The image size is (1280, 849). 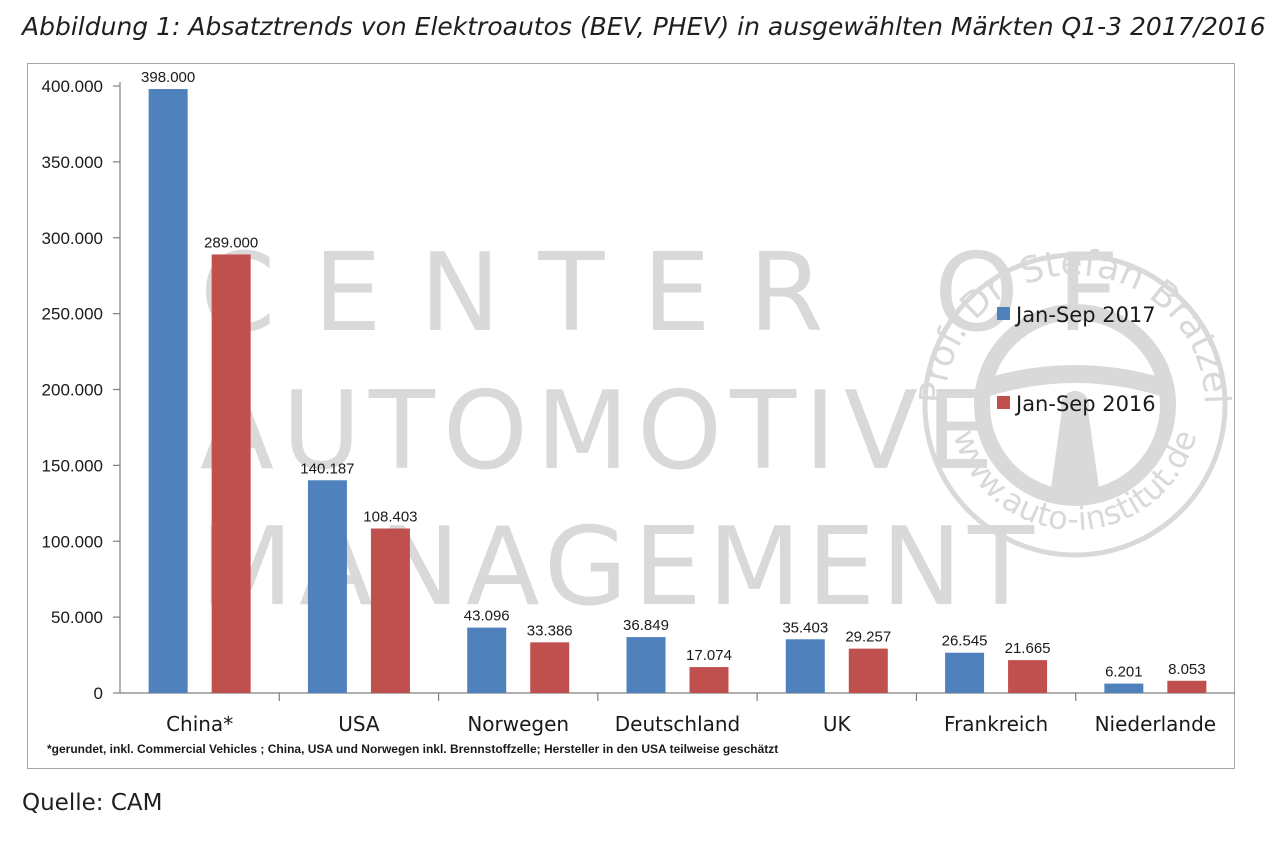 What do you see at coordinates (72, 465) in the screenshot?
I see `y-tick-label: 150.000` at bounding box center [72, 465].